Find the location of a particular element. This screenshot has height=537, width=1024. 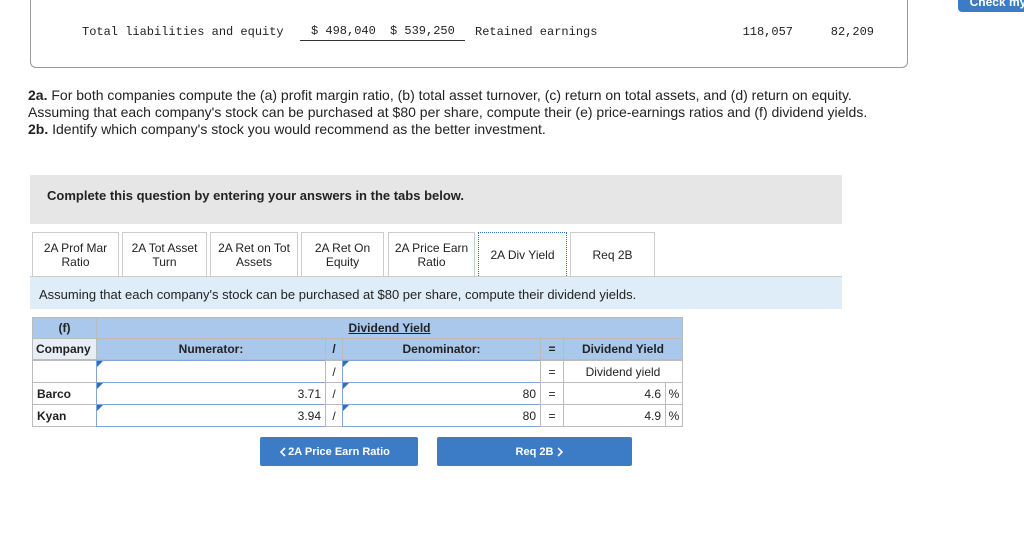

statement-box is located at coordinates (469, 34).